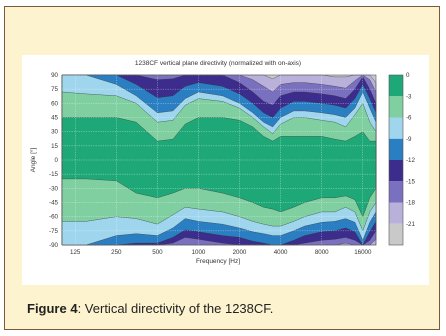 The width and height of the screenshot is (446, 336). I want to click on y-tick-label: -75, so click(54, 231).